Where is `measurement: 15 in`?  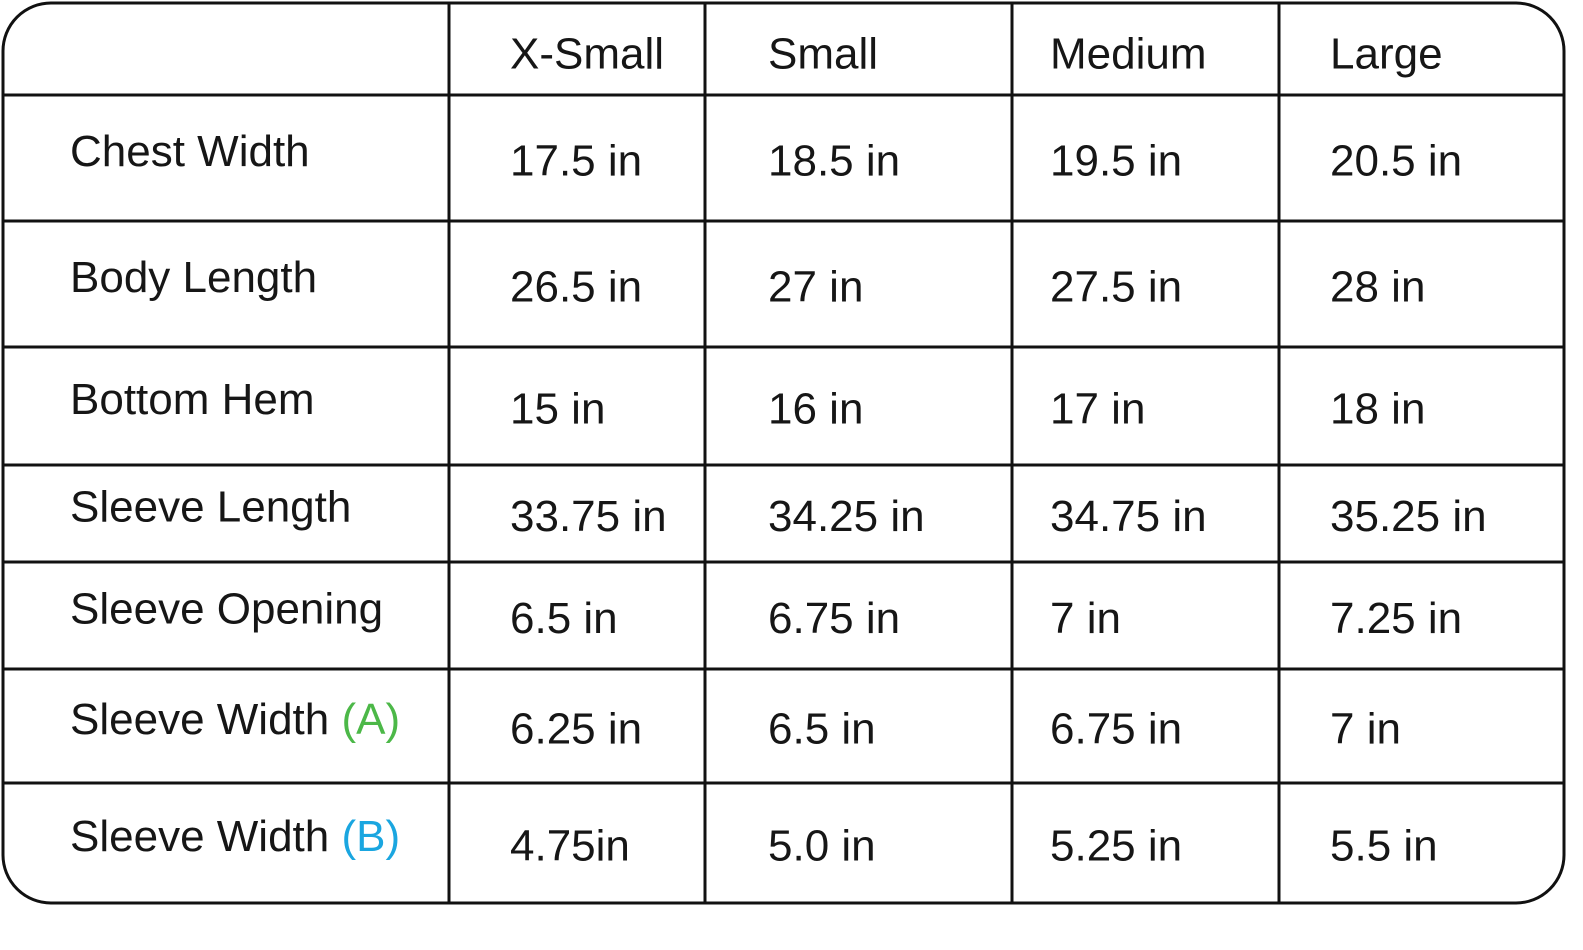
measurement: 15 in is located at coordinates (557, 409).